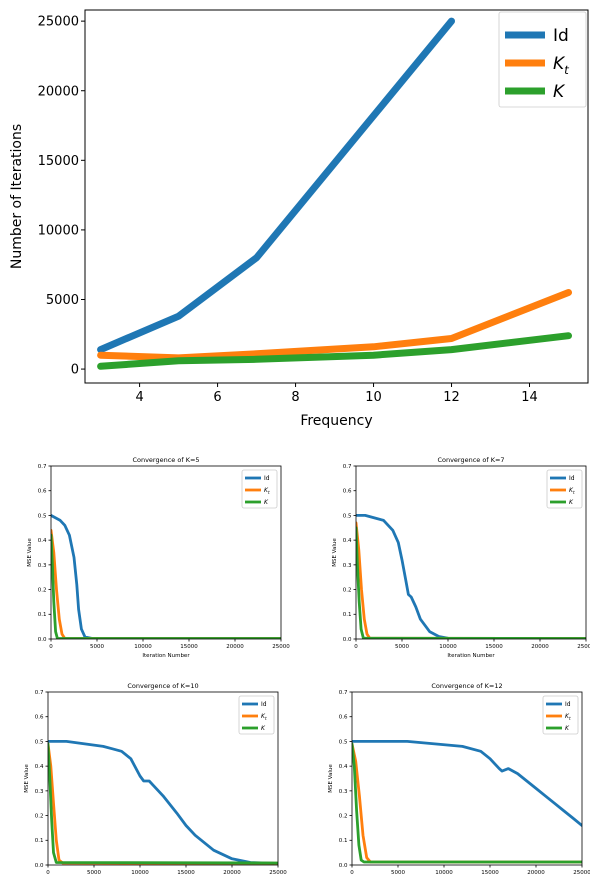  What do you see at coordinates (165, 460) in the screenshot?
I see `chart-title: Convergence of K=5` at bounding box center [165, 460].